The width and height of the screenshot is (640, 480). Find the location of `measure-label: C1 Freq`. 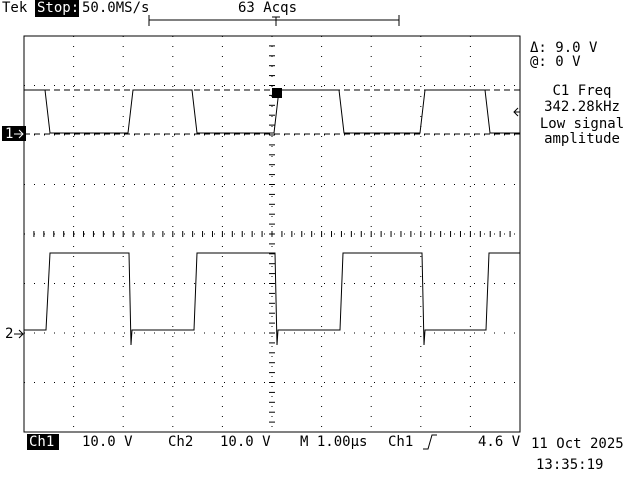

measure-label: C1 Freq is located at coordinates (581, 91).